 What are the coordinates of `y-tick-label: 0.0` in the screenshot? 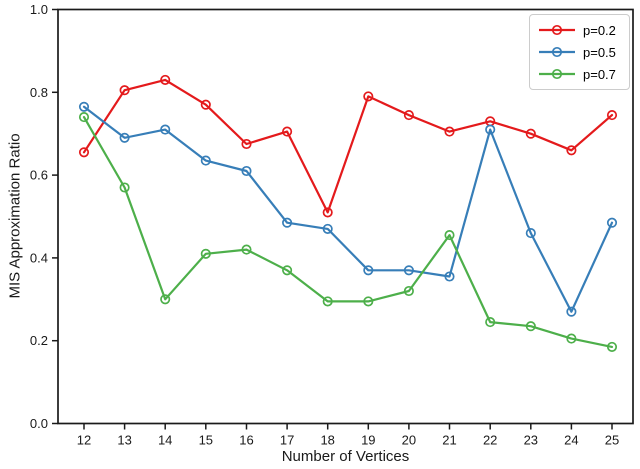 It's located at (39, 423).